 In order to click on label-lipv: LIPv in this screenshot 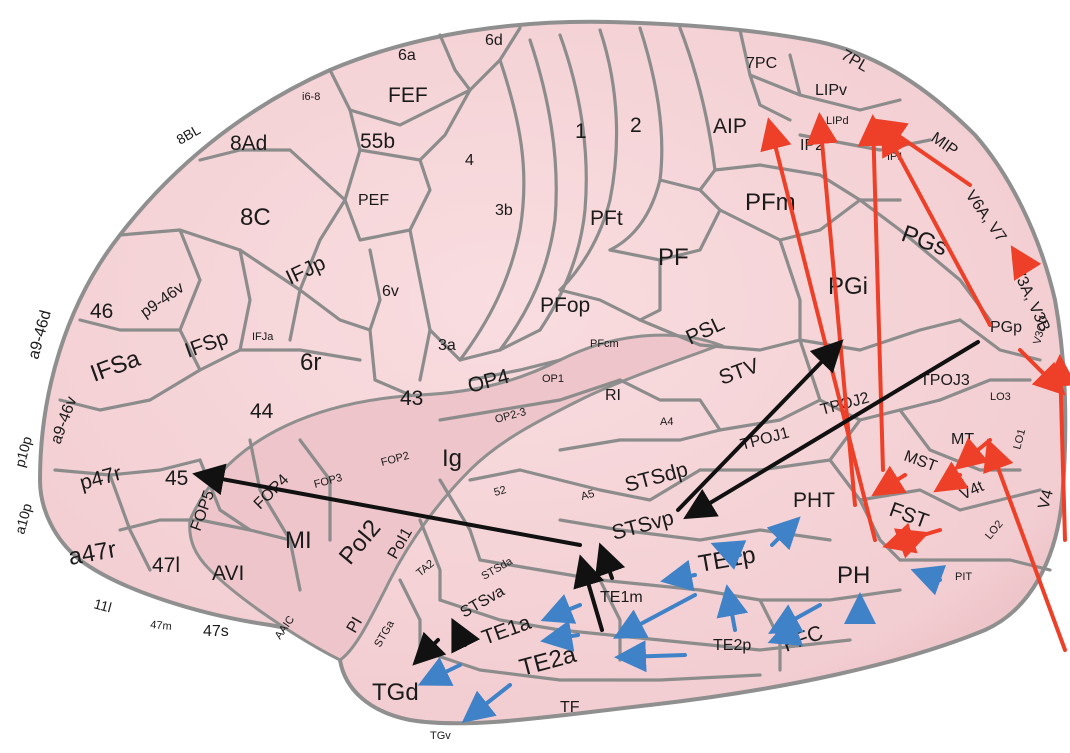, I will do `click(831, 90)`.